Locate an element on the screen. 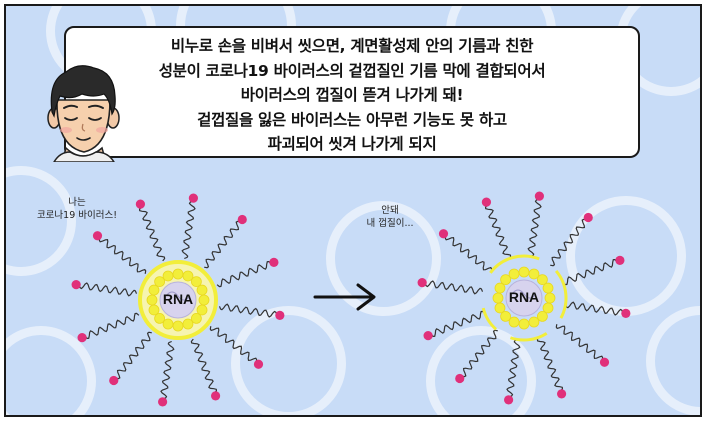 Image resolution: width=708 pixels, height=423 pixels. right-rna-label: RNA is located at coordinates (524, 297).